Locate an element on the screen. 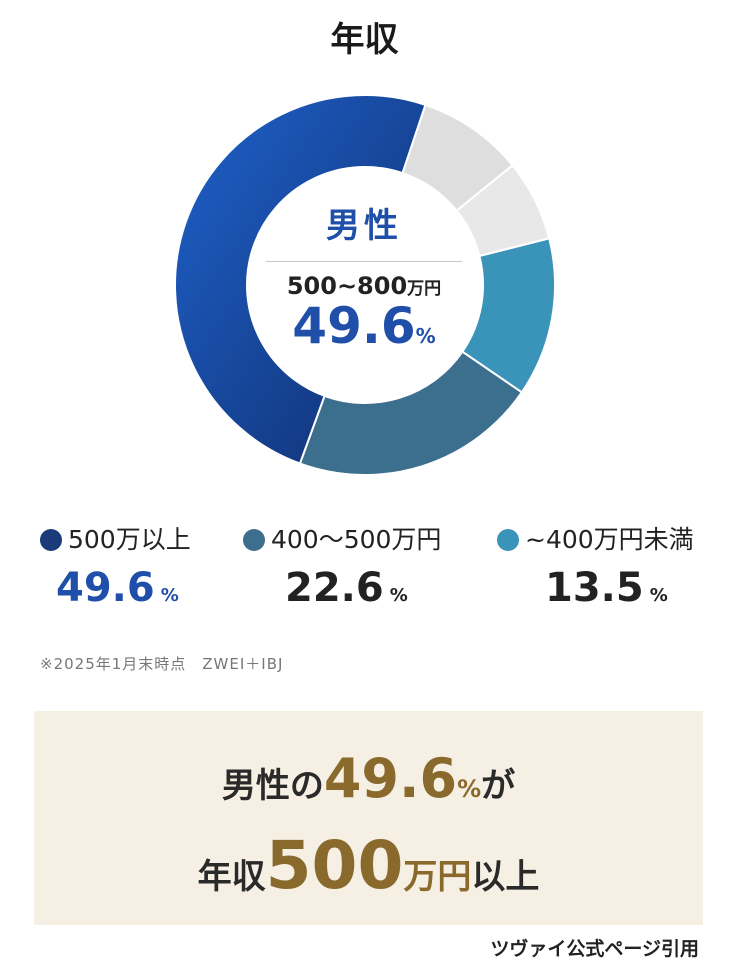 Image resolution: width=729 pixels, height=967 pixels. summary-unit: % is located at coordinates (469, 789).